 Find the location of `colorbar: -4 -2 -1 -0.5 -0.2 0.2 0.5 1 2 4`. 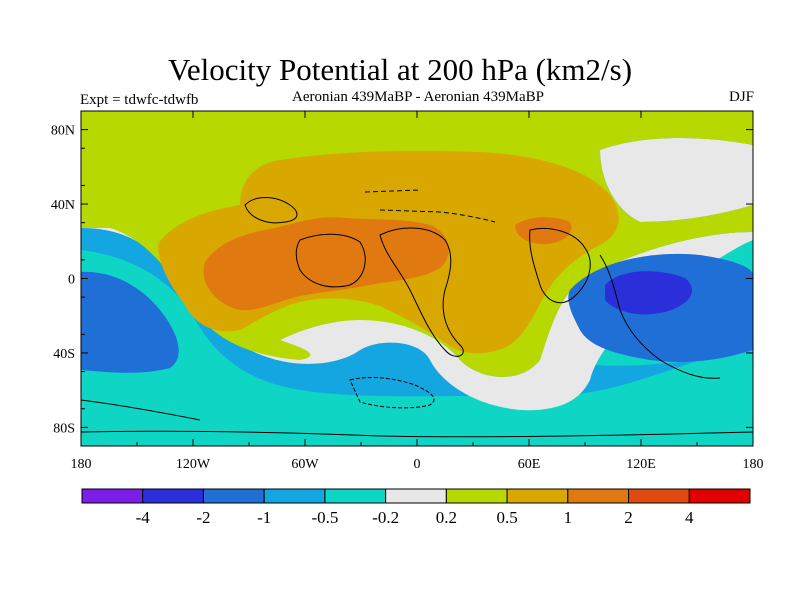

colorbar: -4 -2 -1 -0.5 -0.2 0.2 0.5 1 2 4 is located at coordinates (416, 507).